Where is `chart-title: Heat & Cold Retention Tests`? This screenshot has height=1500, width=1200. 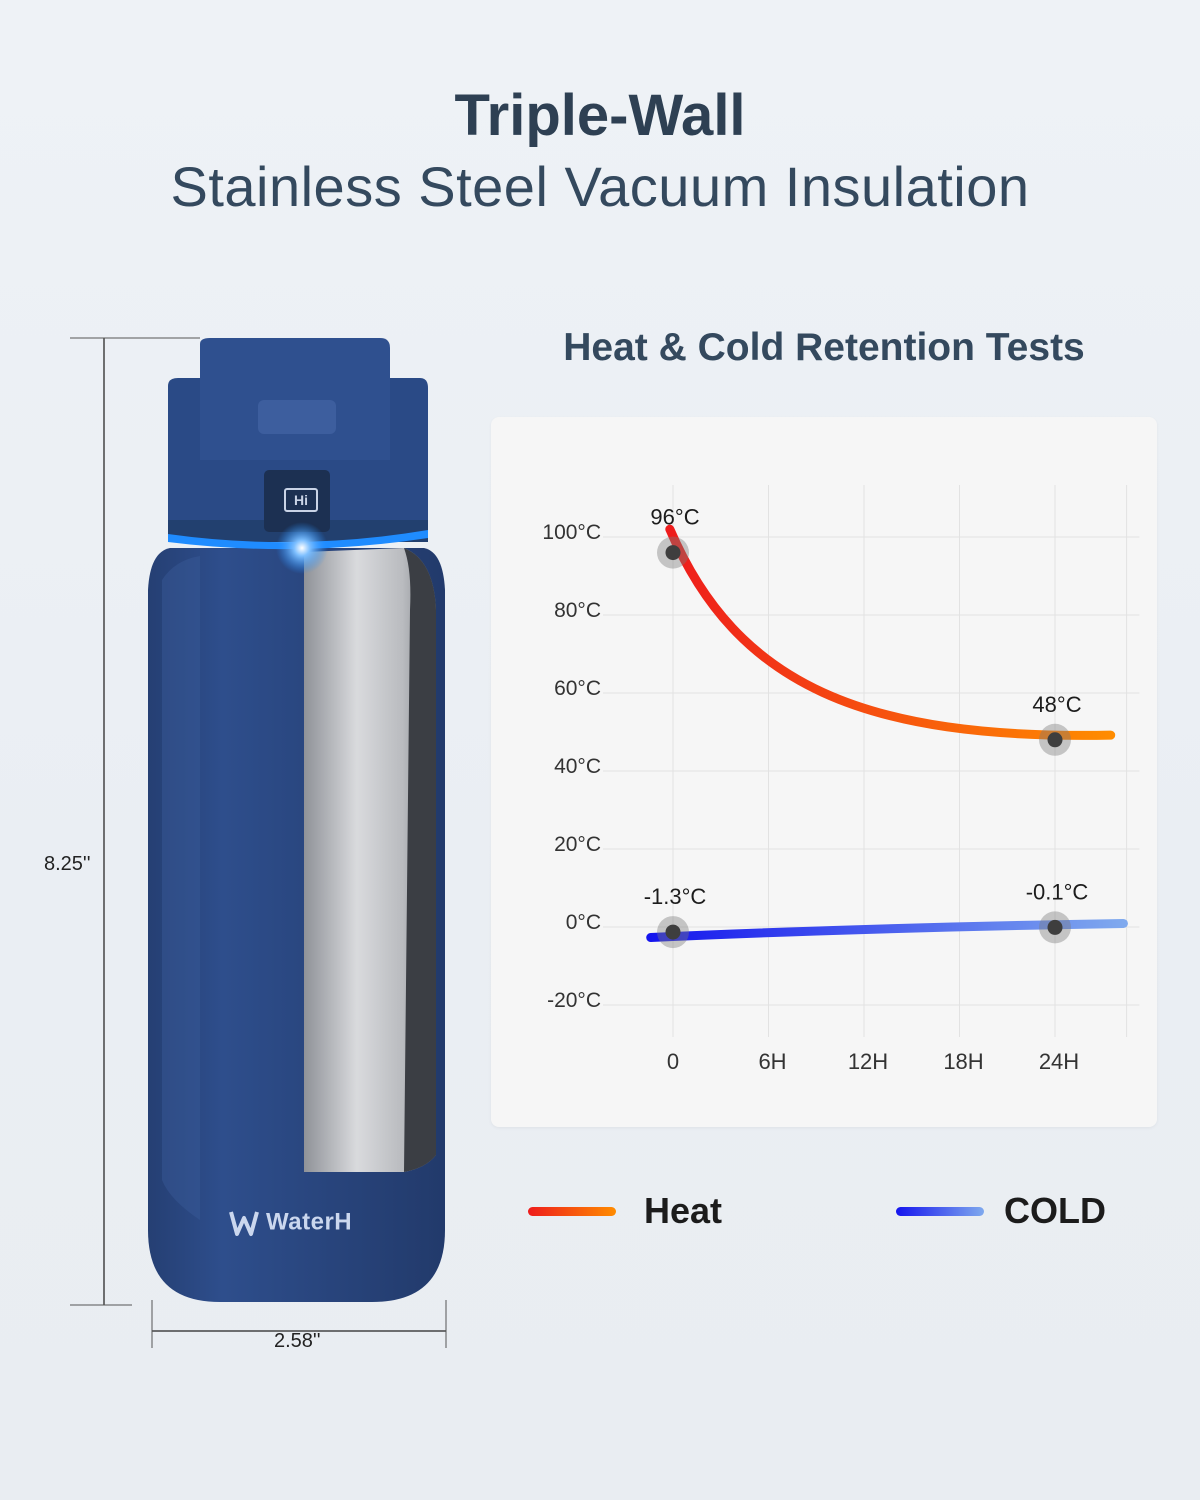 chart-title: Heat & Cold Retention Tests is located at coordinates (824, 347).